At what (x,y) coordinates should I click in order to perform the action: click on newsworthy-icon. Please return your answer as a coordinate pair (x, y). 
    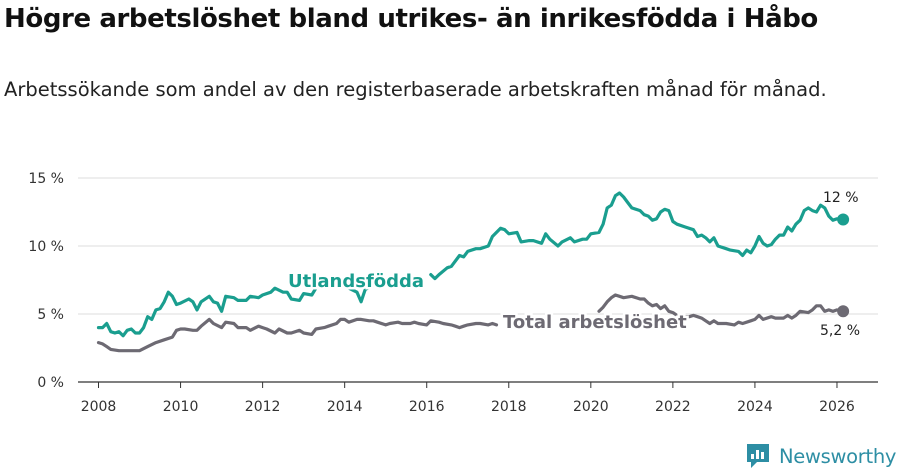
    Looking at the image, I should click on (758, 456).